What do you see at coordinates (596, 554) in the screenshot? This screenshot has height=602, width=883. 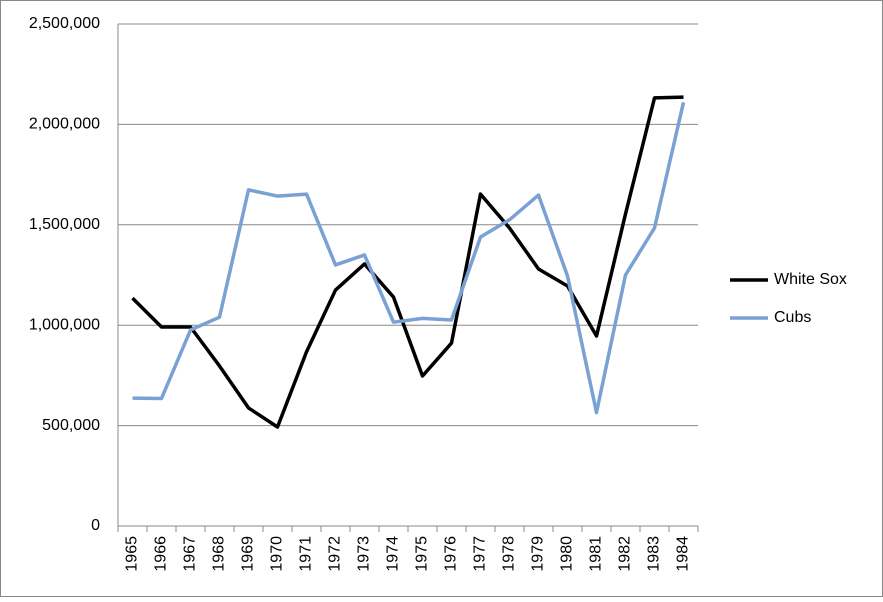 I see `x-tick-label: 1981` at bounding box center [596, 554].